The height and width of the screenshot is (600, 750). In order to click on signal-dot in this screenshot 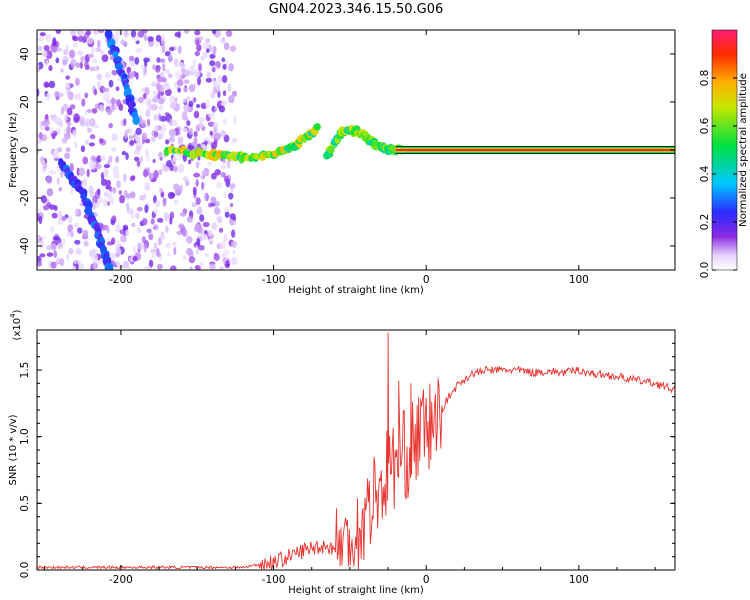, I will do `click(110, 266)`.